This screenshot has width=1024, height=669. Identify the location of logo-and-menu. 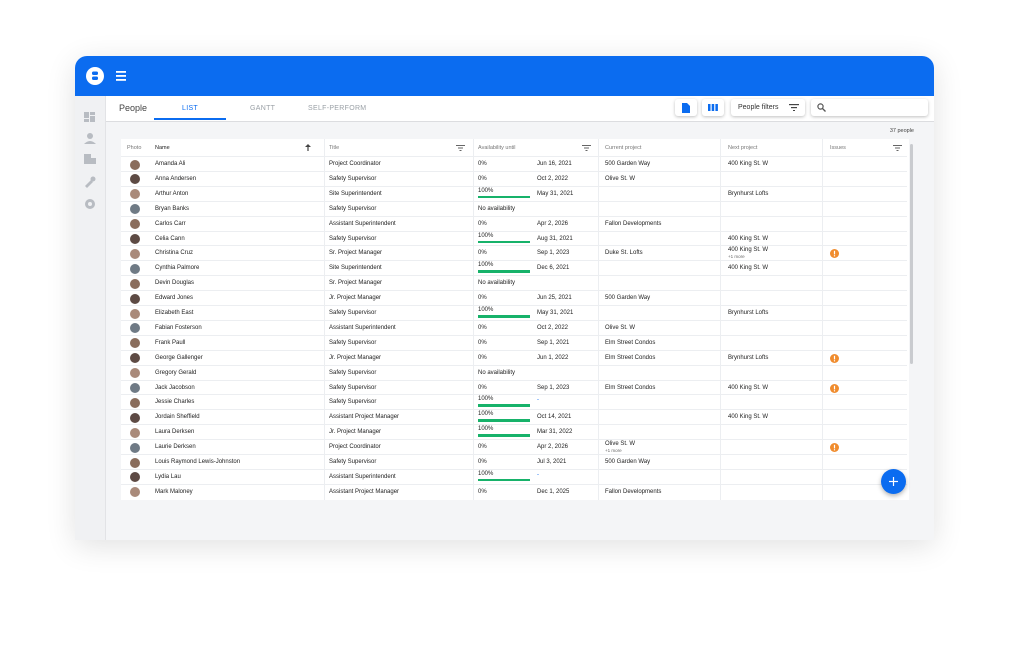
(106, 76).